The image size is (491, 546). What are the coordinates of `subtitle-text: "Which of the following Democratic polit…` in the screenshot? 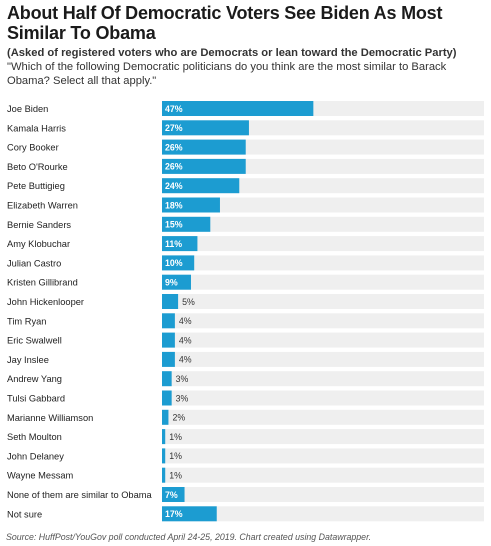 It's located at (227, 74).